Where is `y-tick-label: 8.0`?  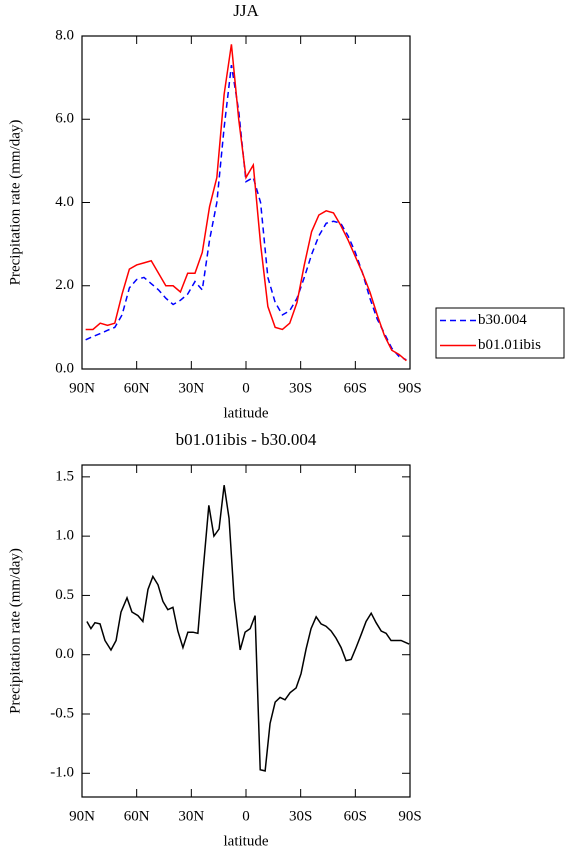
y-tick-label: 8.0 is located at coordinates (64, 35).